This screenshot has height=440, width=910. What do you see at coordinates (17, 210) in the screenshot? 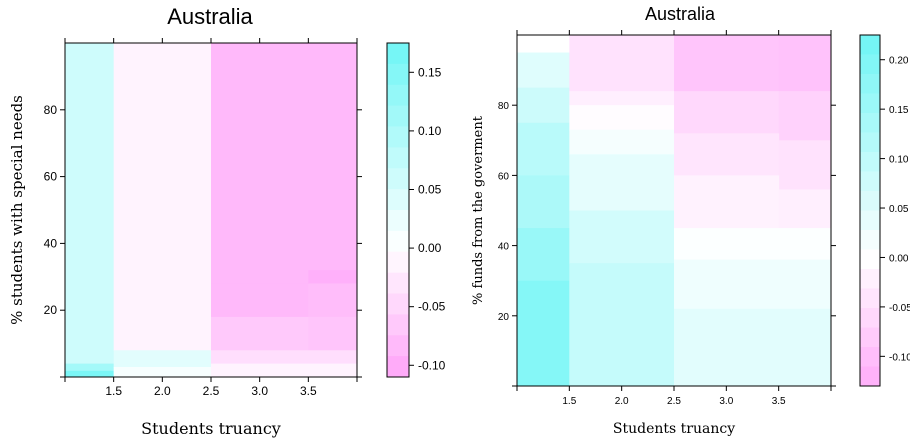
I see `y-axis-label: % students with special needs` at bounding box center [17, 210].